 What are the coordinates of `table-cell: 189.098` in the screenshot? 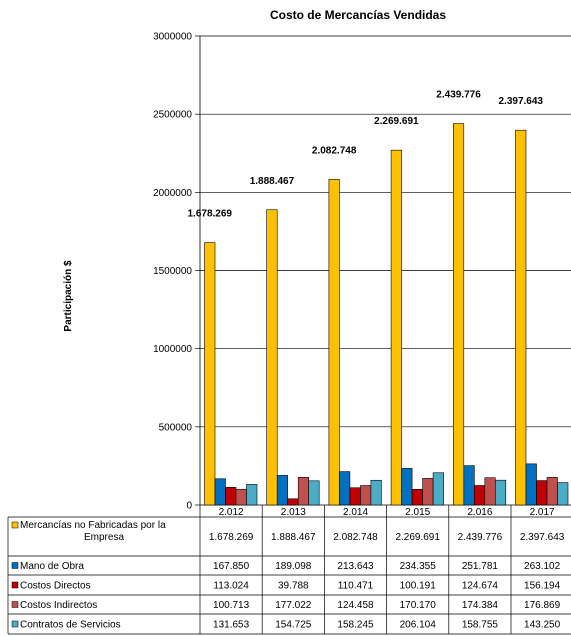 It's located at (293, 566).